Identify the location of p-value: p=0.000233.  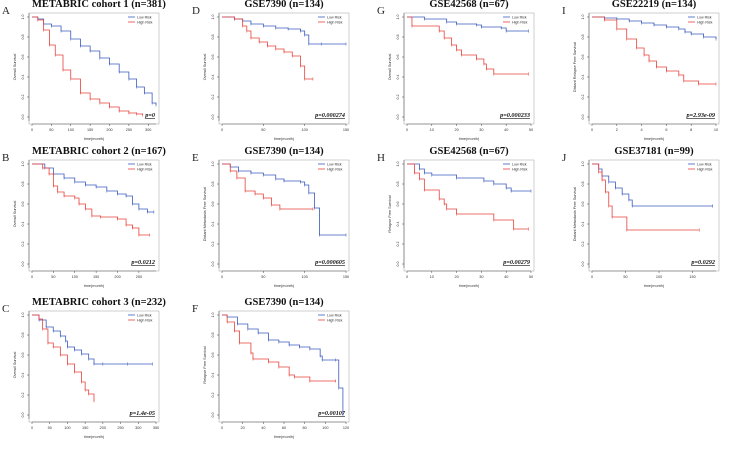
(514, 115).